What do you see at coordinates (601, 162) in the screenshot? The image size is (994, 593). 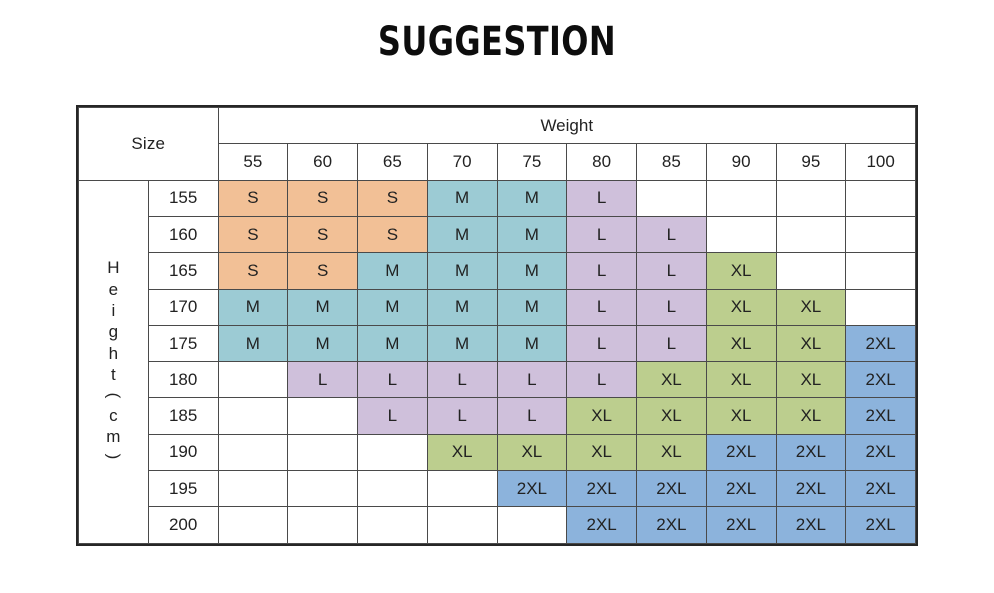 I see `weight-column-header: 80` at bounding box center [601, 162].